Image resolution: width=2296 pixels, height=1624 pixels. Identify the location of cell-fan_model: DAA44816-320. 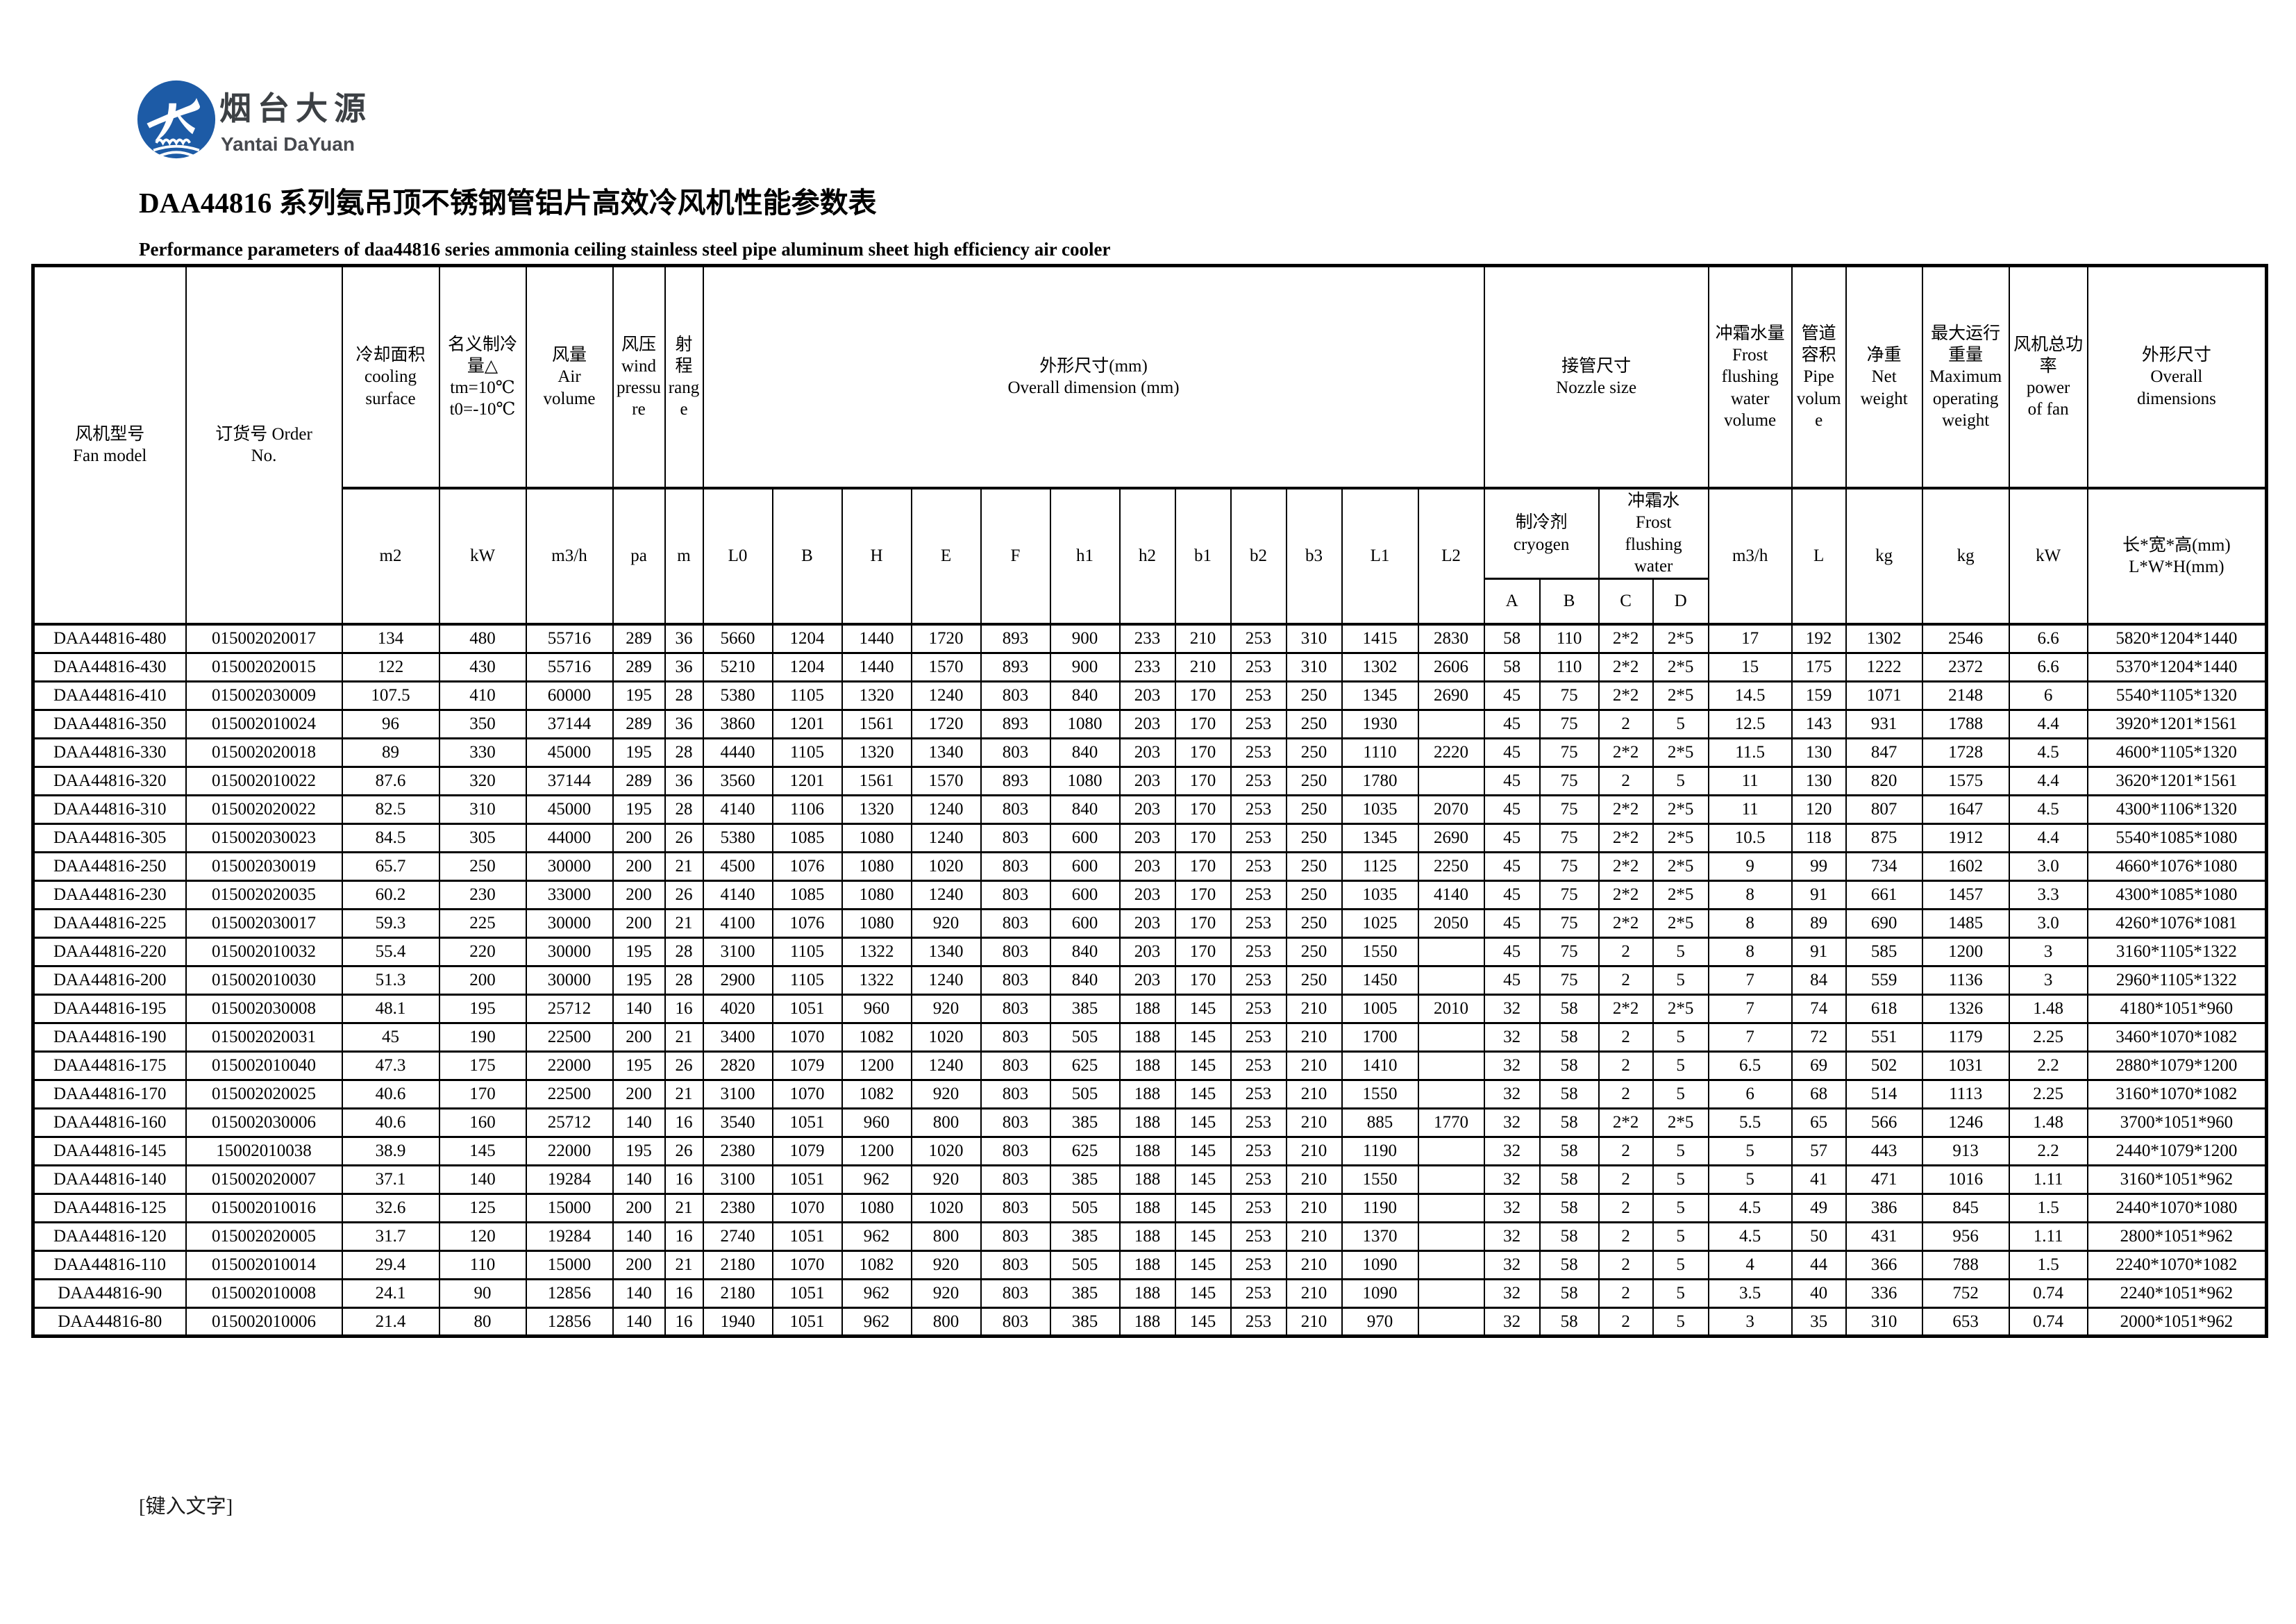
(109, 780).